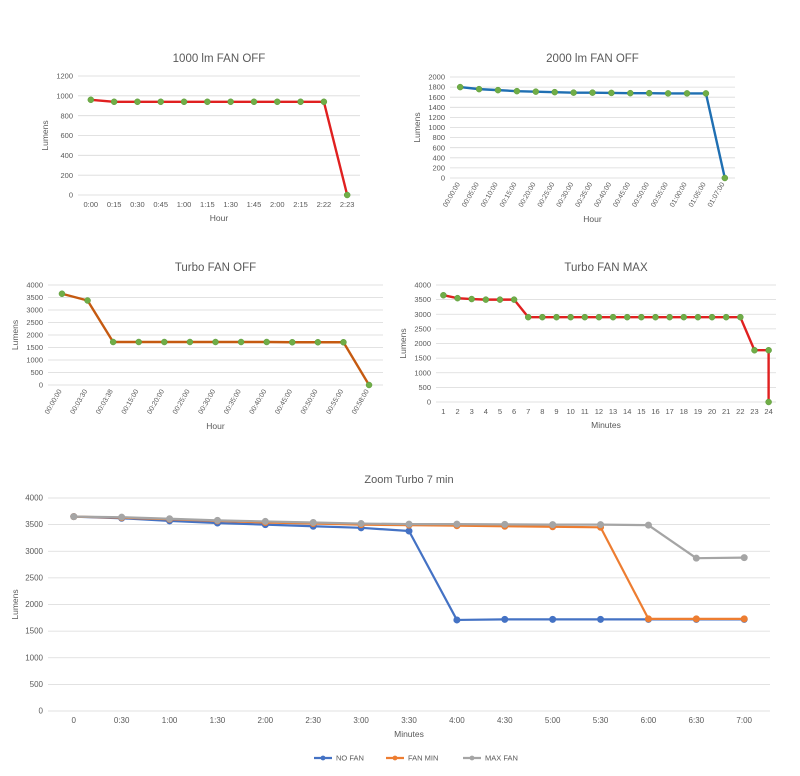 The image size is (800, 776). Describe the element at coordinates (744, 720) in the screenshot. I see `x-tick-label: 7:00` at that location.